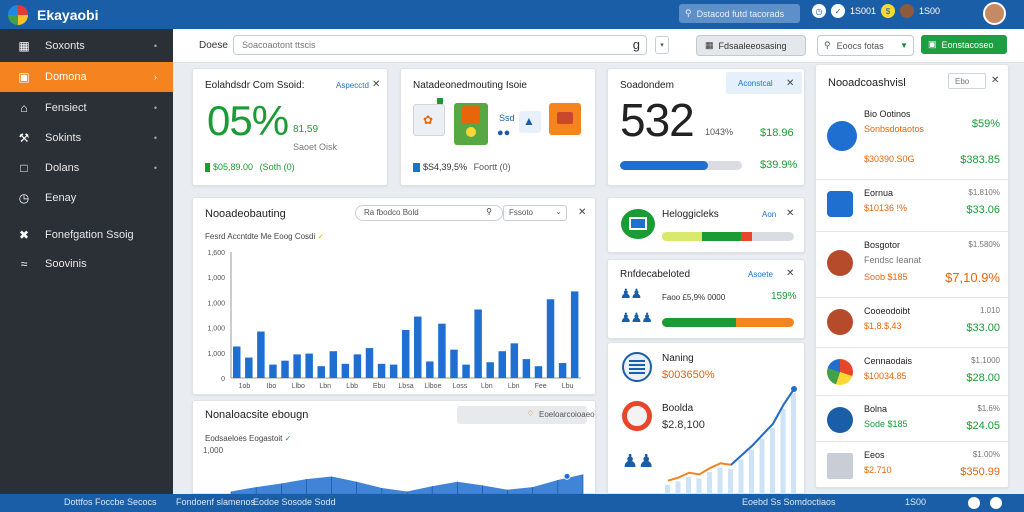 This screenshot has height=512, width=1024. What do you see at coordinates (838, 11) in the screenshot?
I see `shield-icon: ✓` at bounding box center [838, 11].